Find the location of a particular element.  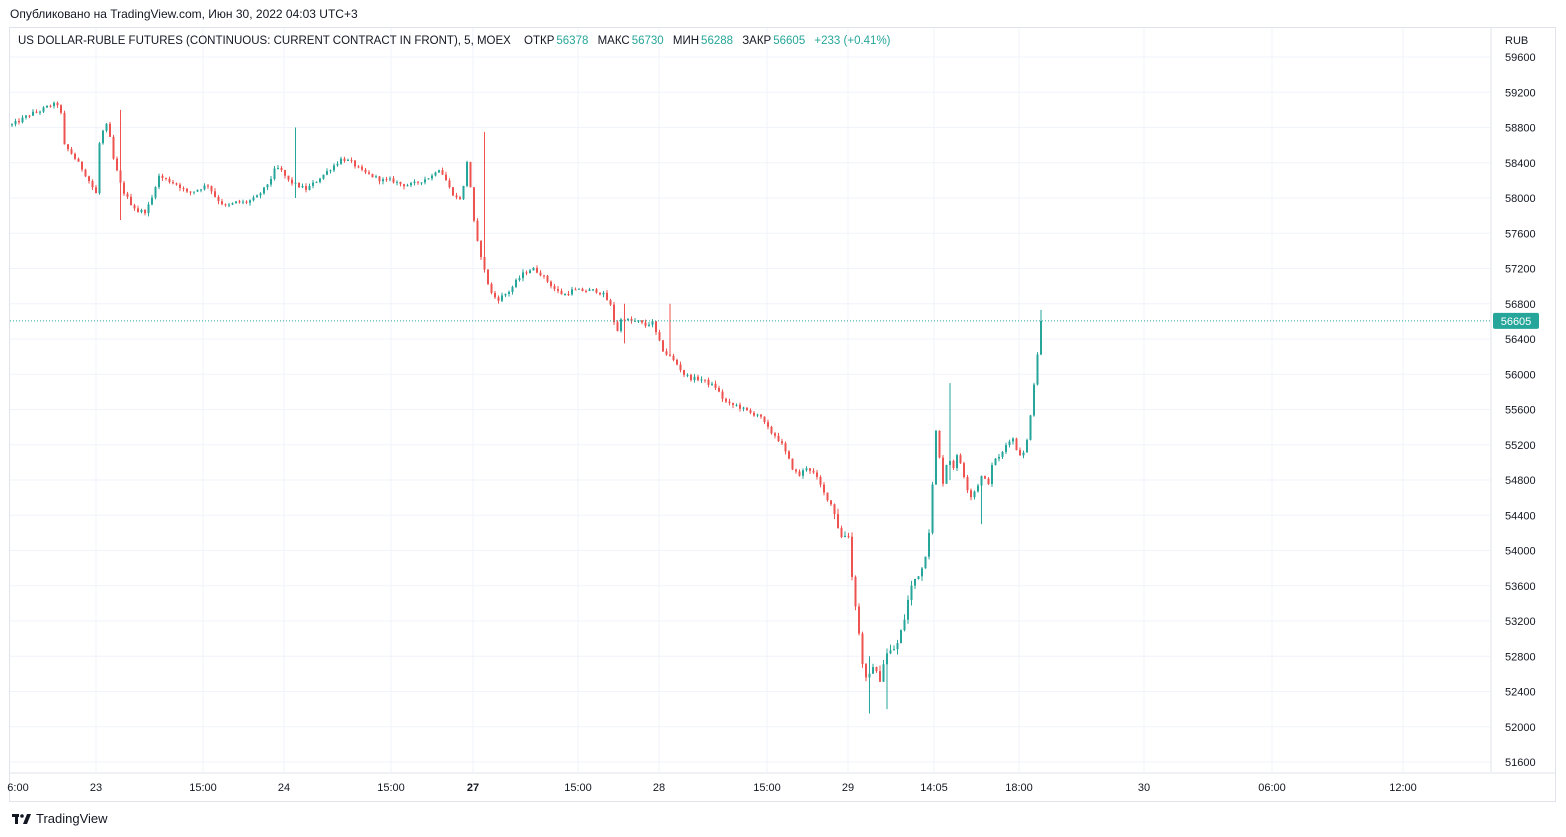

price-tick-label: 54800 is located at coordinates (1520, 481).